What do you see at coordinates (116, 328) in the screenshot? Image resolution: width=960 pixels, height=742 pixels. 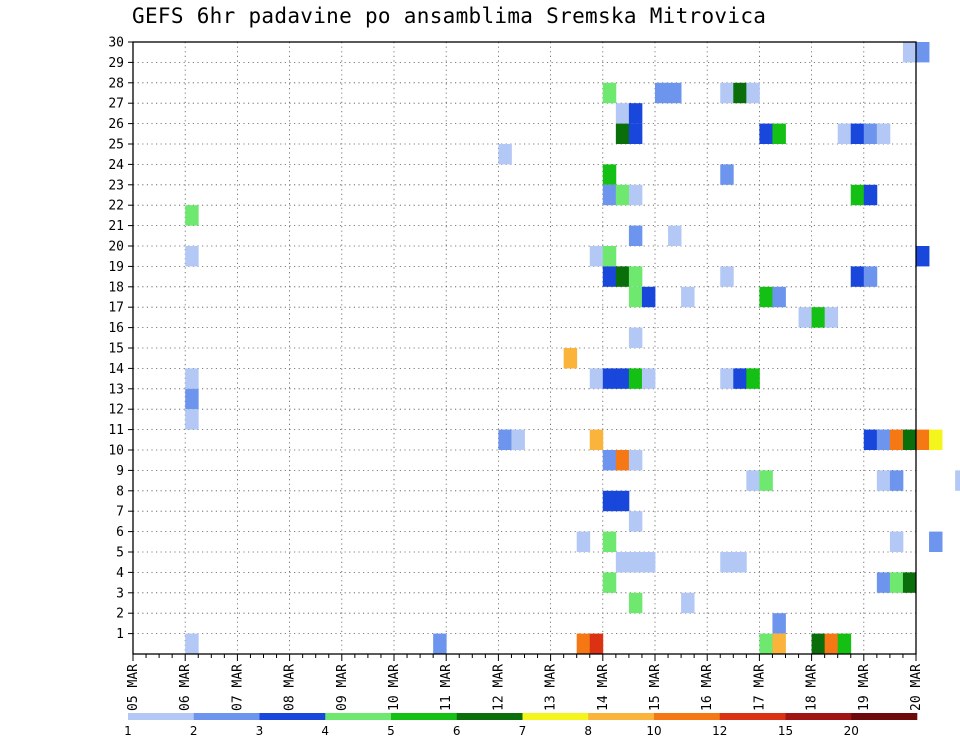 I see `y-tick-label: 16` at bounding box center [116, 328].